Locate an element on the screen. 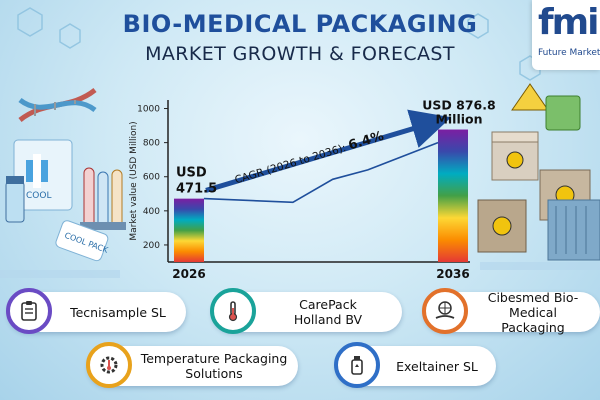 Image resolution: width=600 pixels, height=400 pixels. company-name: Exeltainer SL is located at coordinates (437, 366).